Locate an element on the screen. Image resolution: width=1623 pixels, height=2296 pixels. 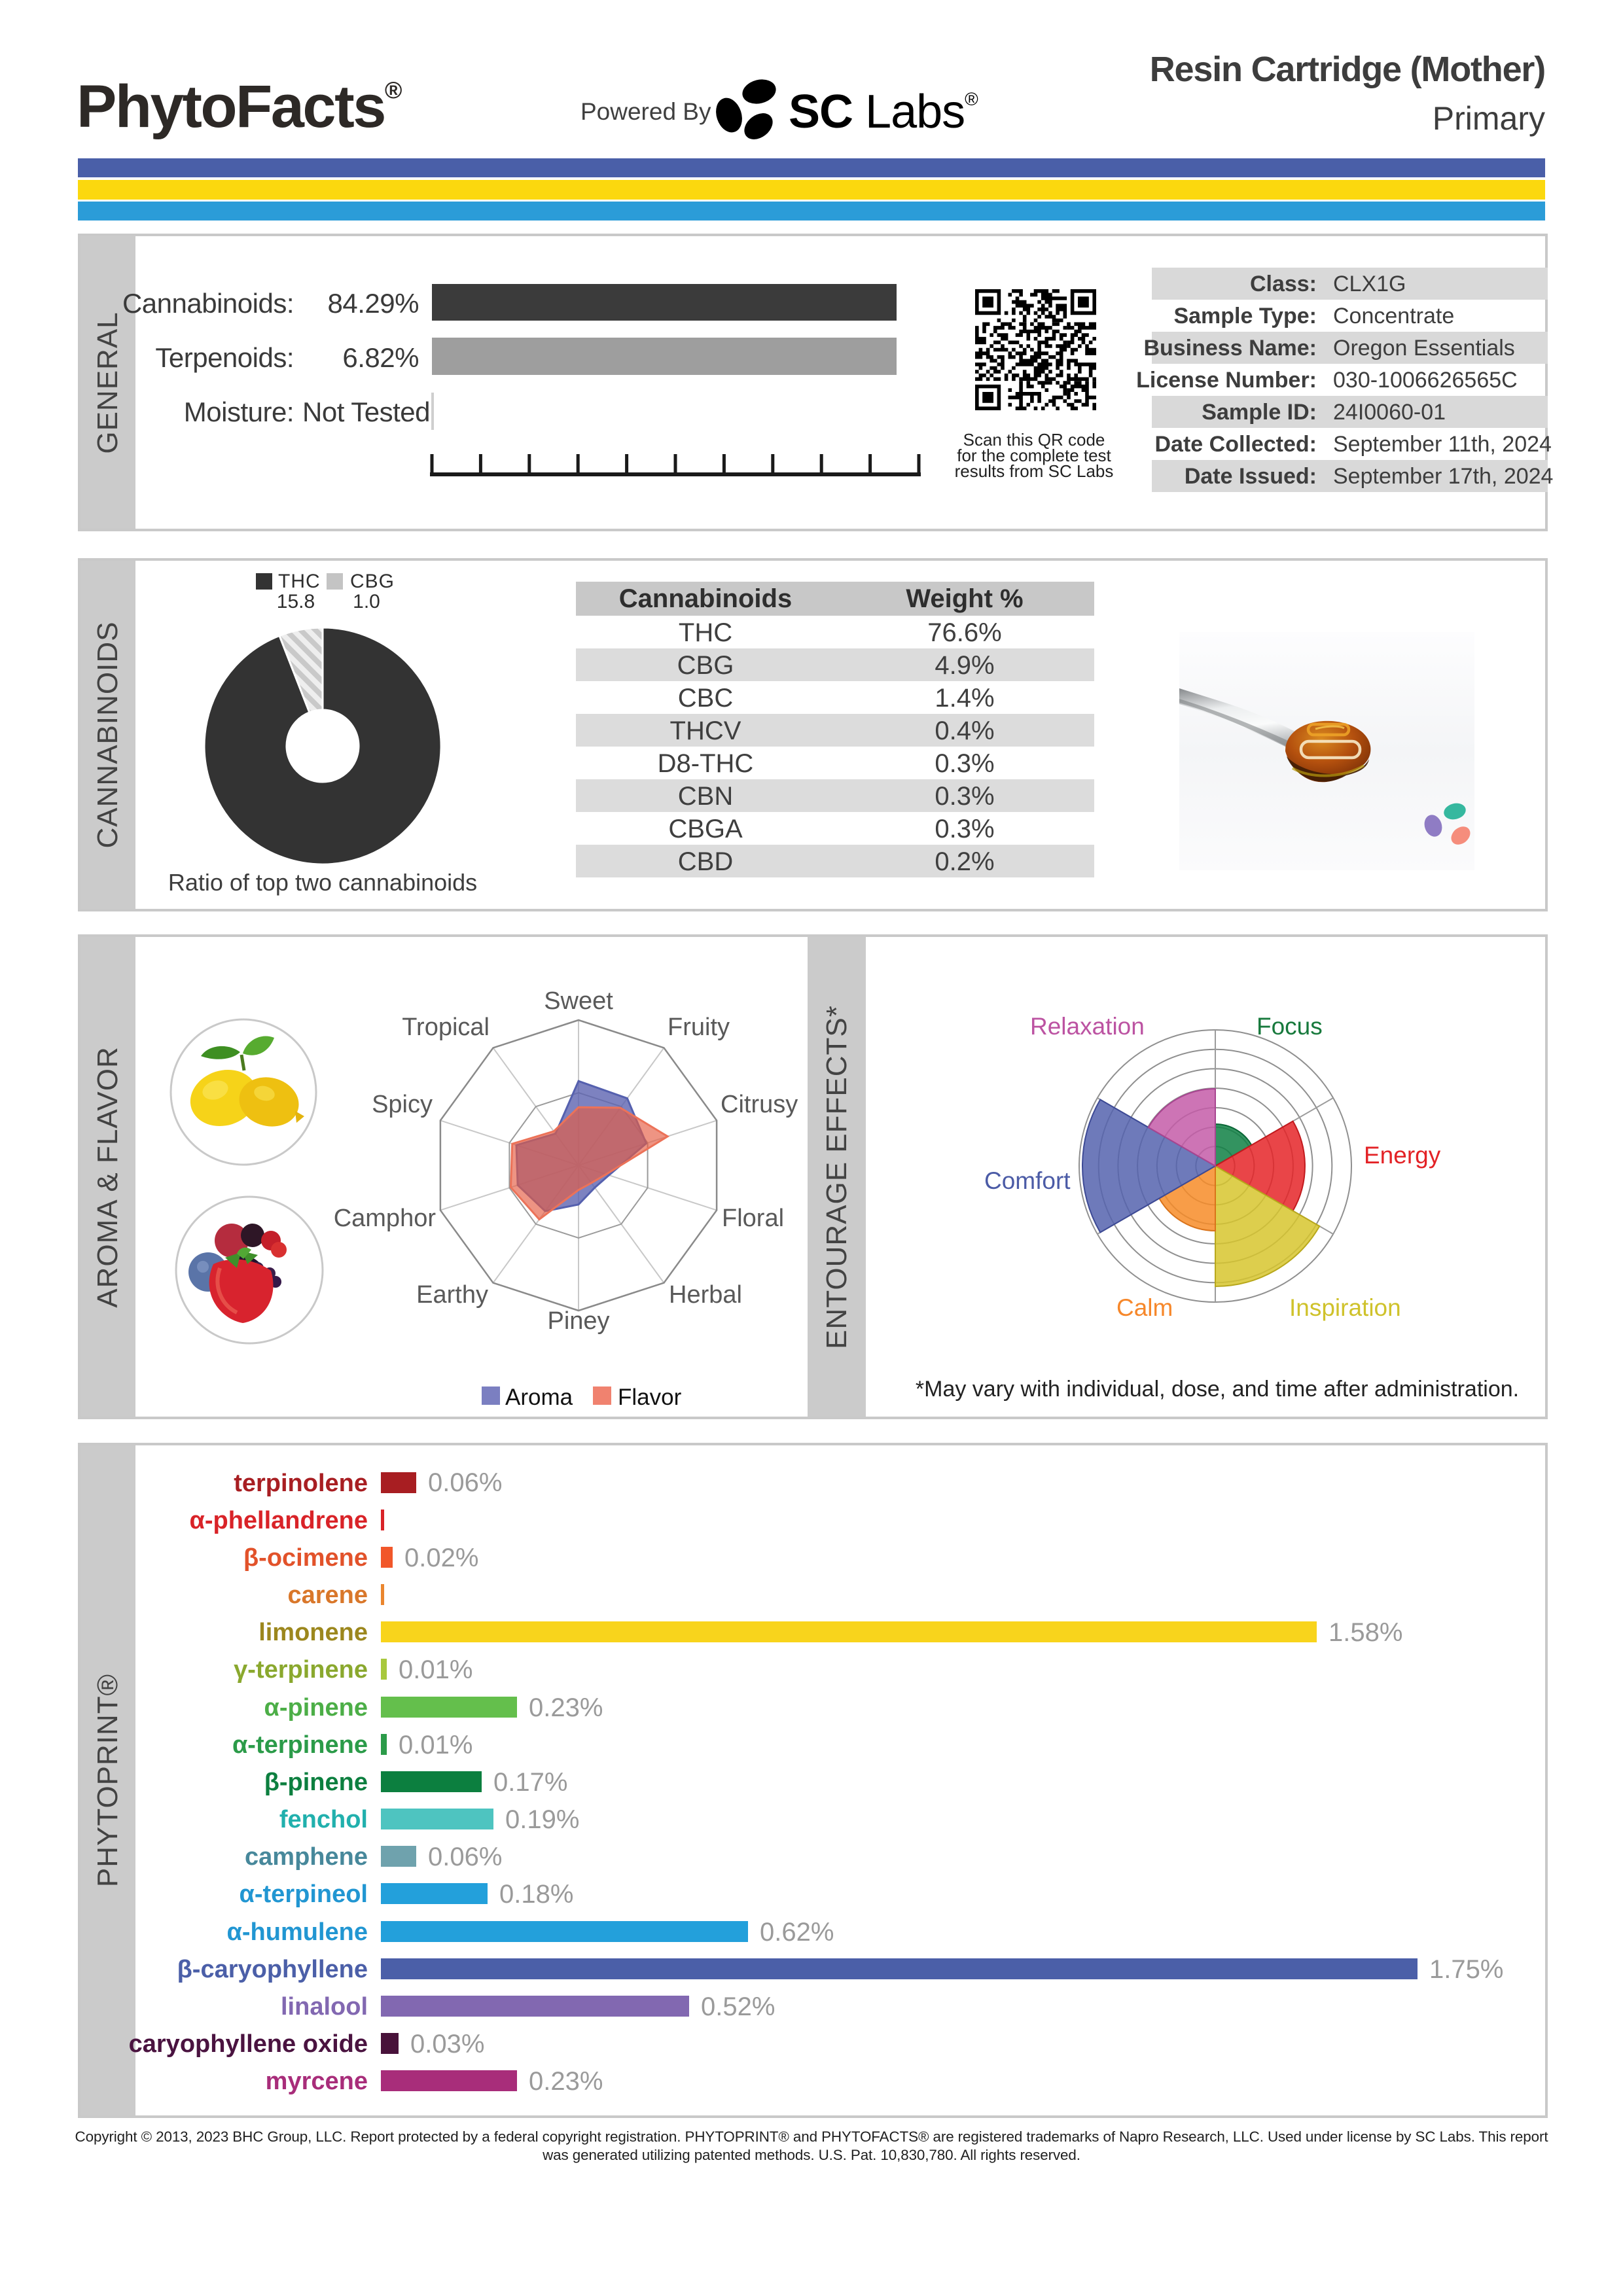
svg-text: Fruity is located at coordinates (699, 1027).